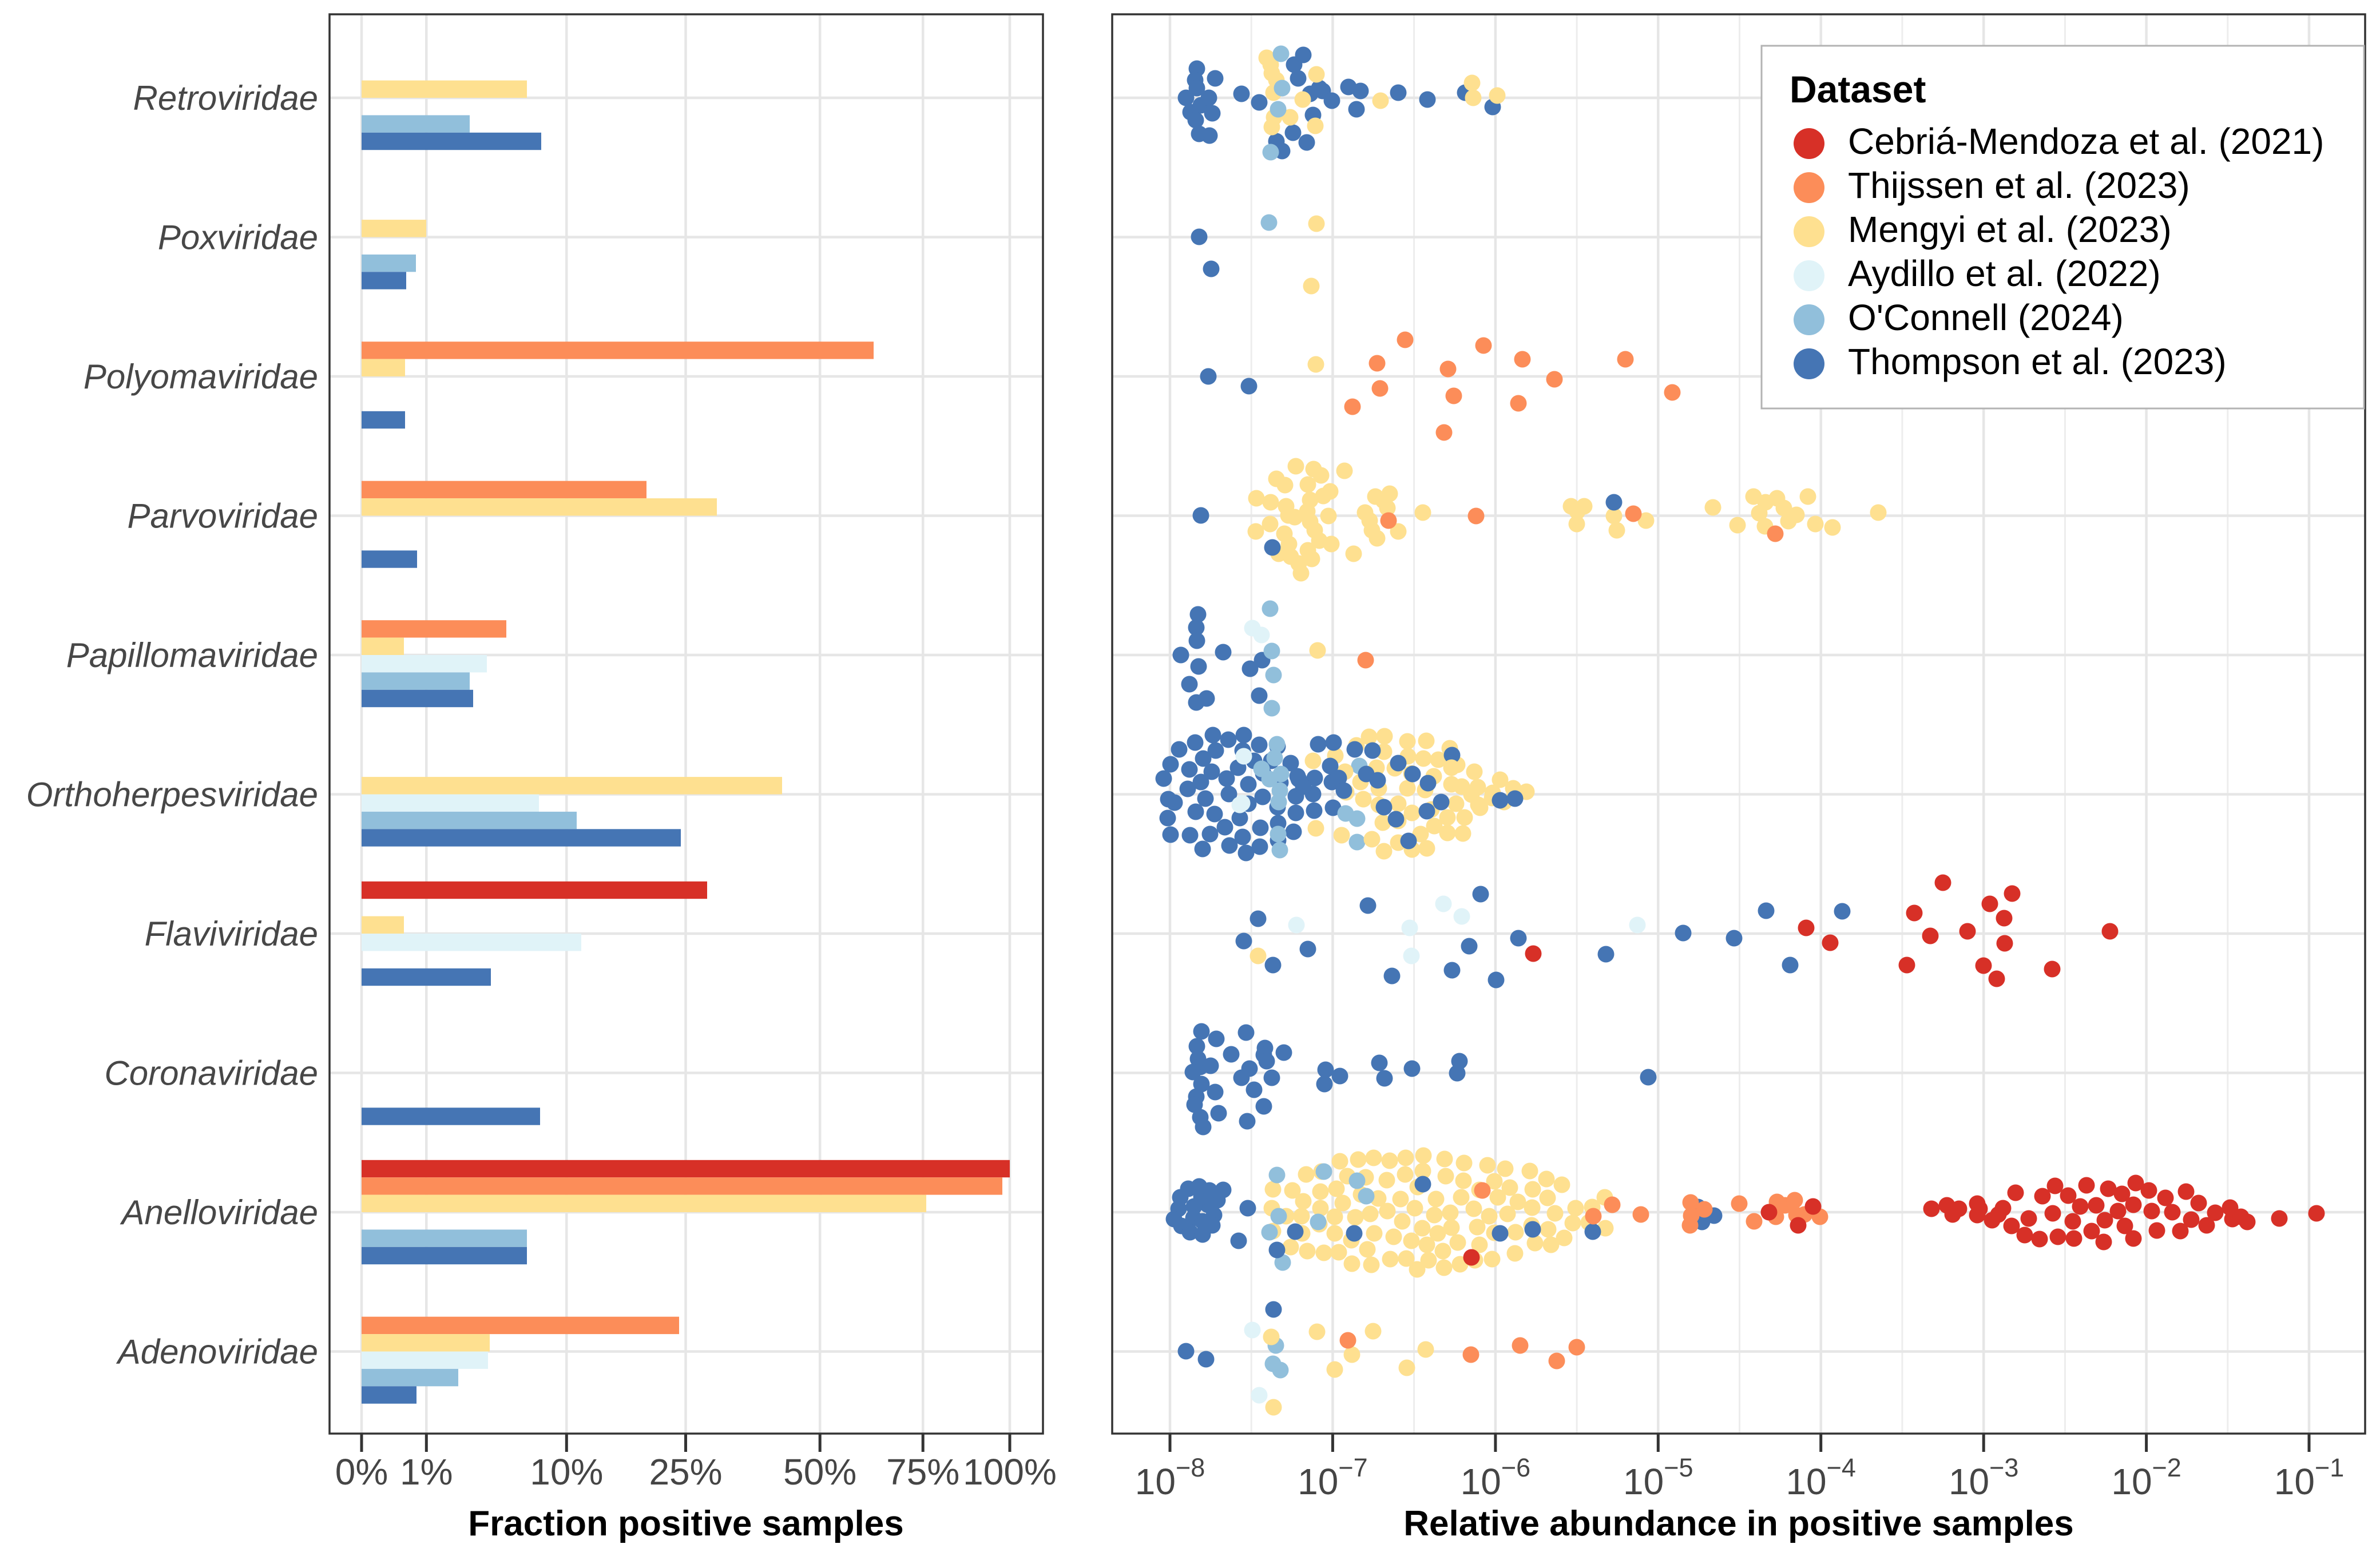 Image resolution: width=2380 pixels, height=1556 pixels. Describe the element at coordinates (211, 1073) in the screenshot. I see `svg-text: Coronaviridae` at that location.